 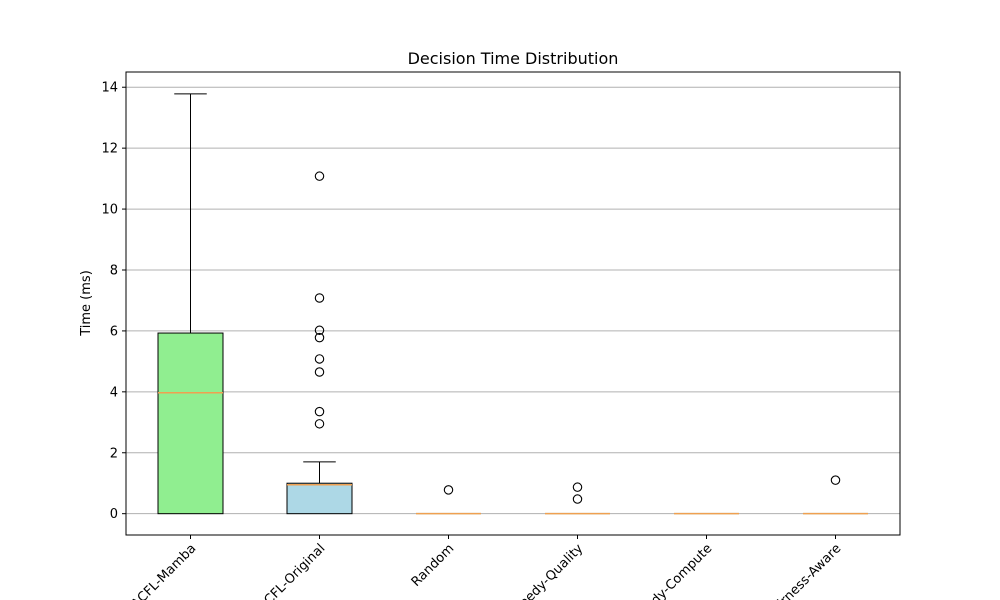 What do you see at coordinates (109, 210) in the screenshot?
I see `y-tick-label: 10` at bounding box center [109, 210].